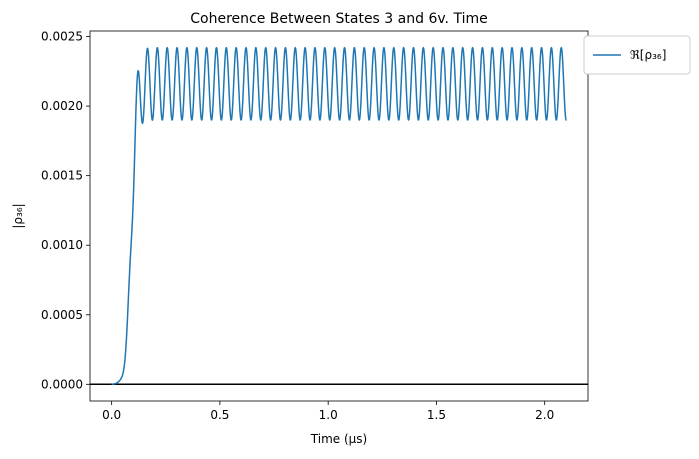 This screenshot has width=699, height=459. Describe the element at coordinates (338, 439) in the screenshot. I see `x-axis-title: Time (μs)` at that location.